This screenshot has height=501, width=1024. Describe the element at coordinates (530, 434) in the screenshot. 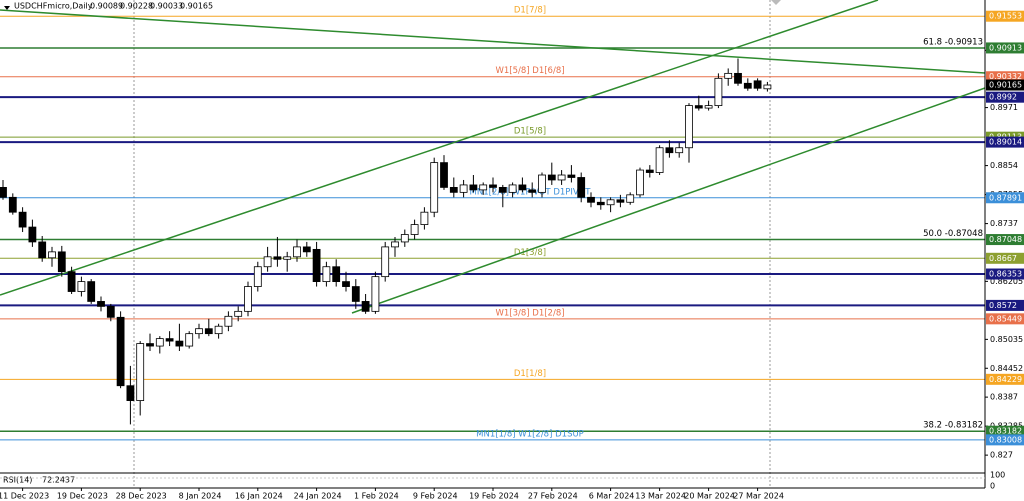

I see `level-label: MN1[1/8] W1[2/8] D1SUP` at that location.